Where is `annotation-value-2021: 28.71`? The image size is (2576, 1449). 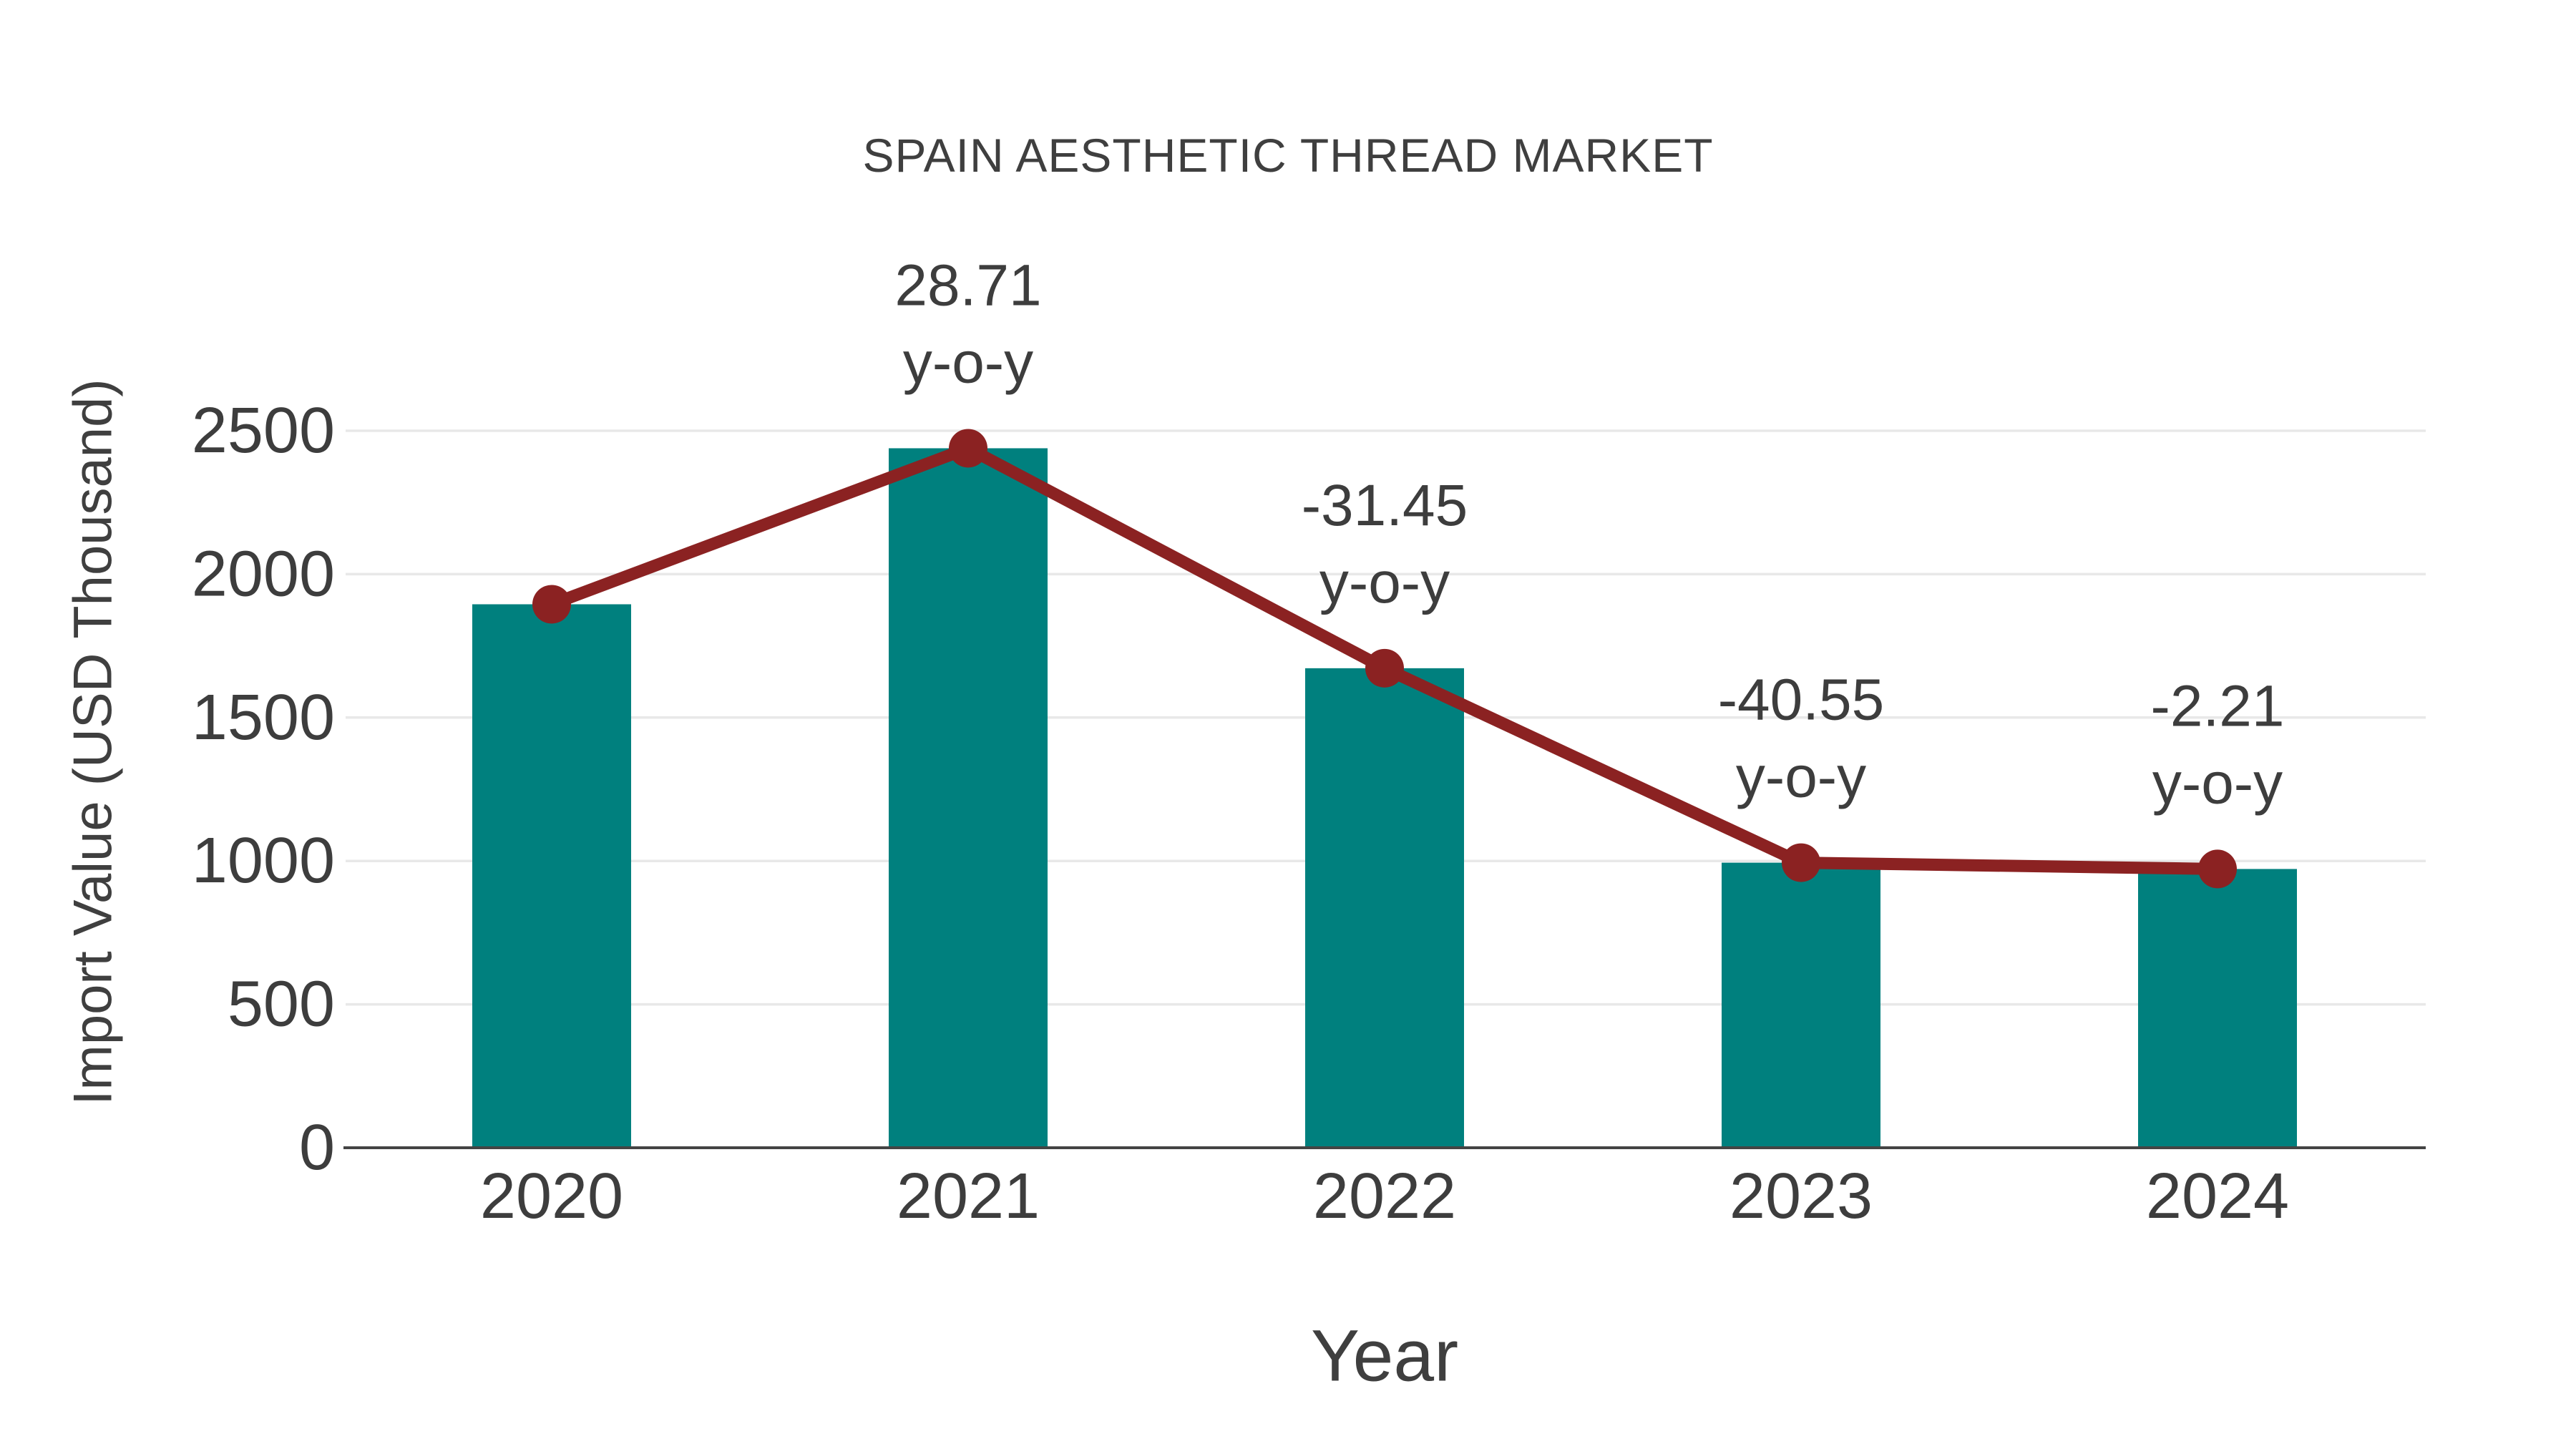
annotation-value-2021: 28.71 is located at coordinates (967, 285).